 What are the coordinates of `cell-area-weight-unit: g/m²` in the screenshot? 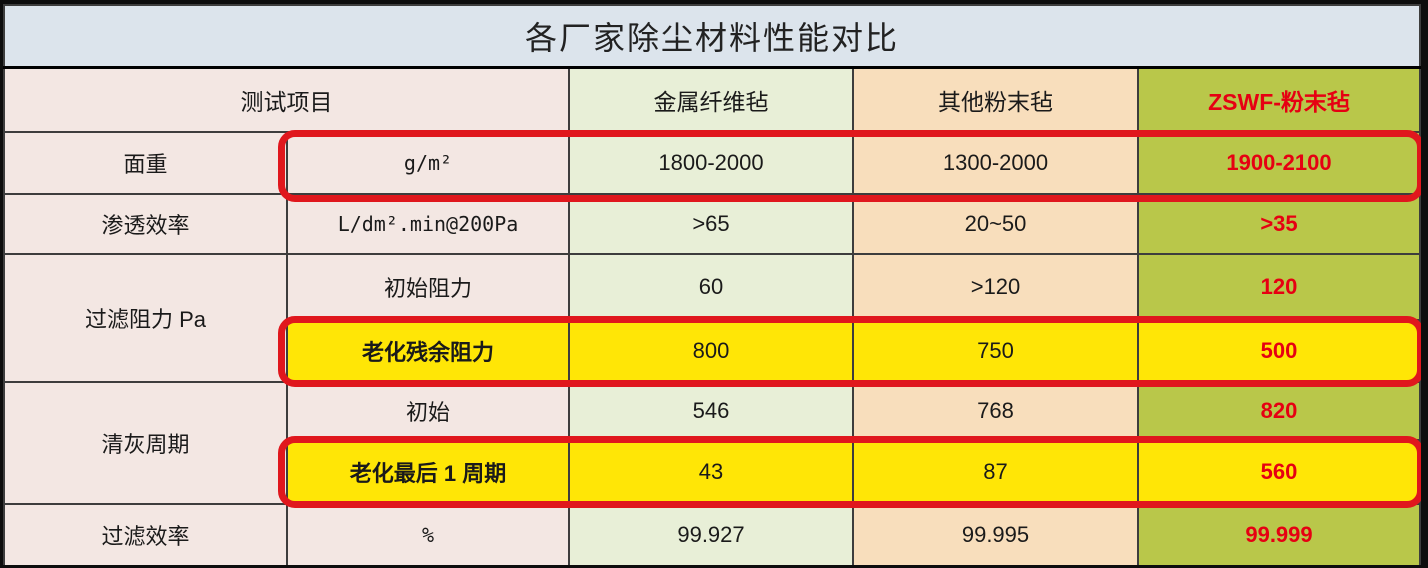 It's located at (428, 163).